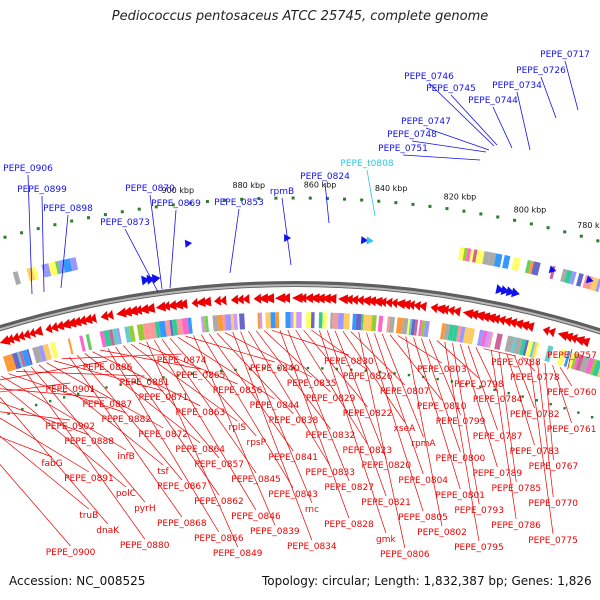  What do you see at coordinates (554, 467) in the screenshot?
I see `gene-label-PEPE_0767: PEPE_0767` at bounding box center [554, 467].